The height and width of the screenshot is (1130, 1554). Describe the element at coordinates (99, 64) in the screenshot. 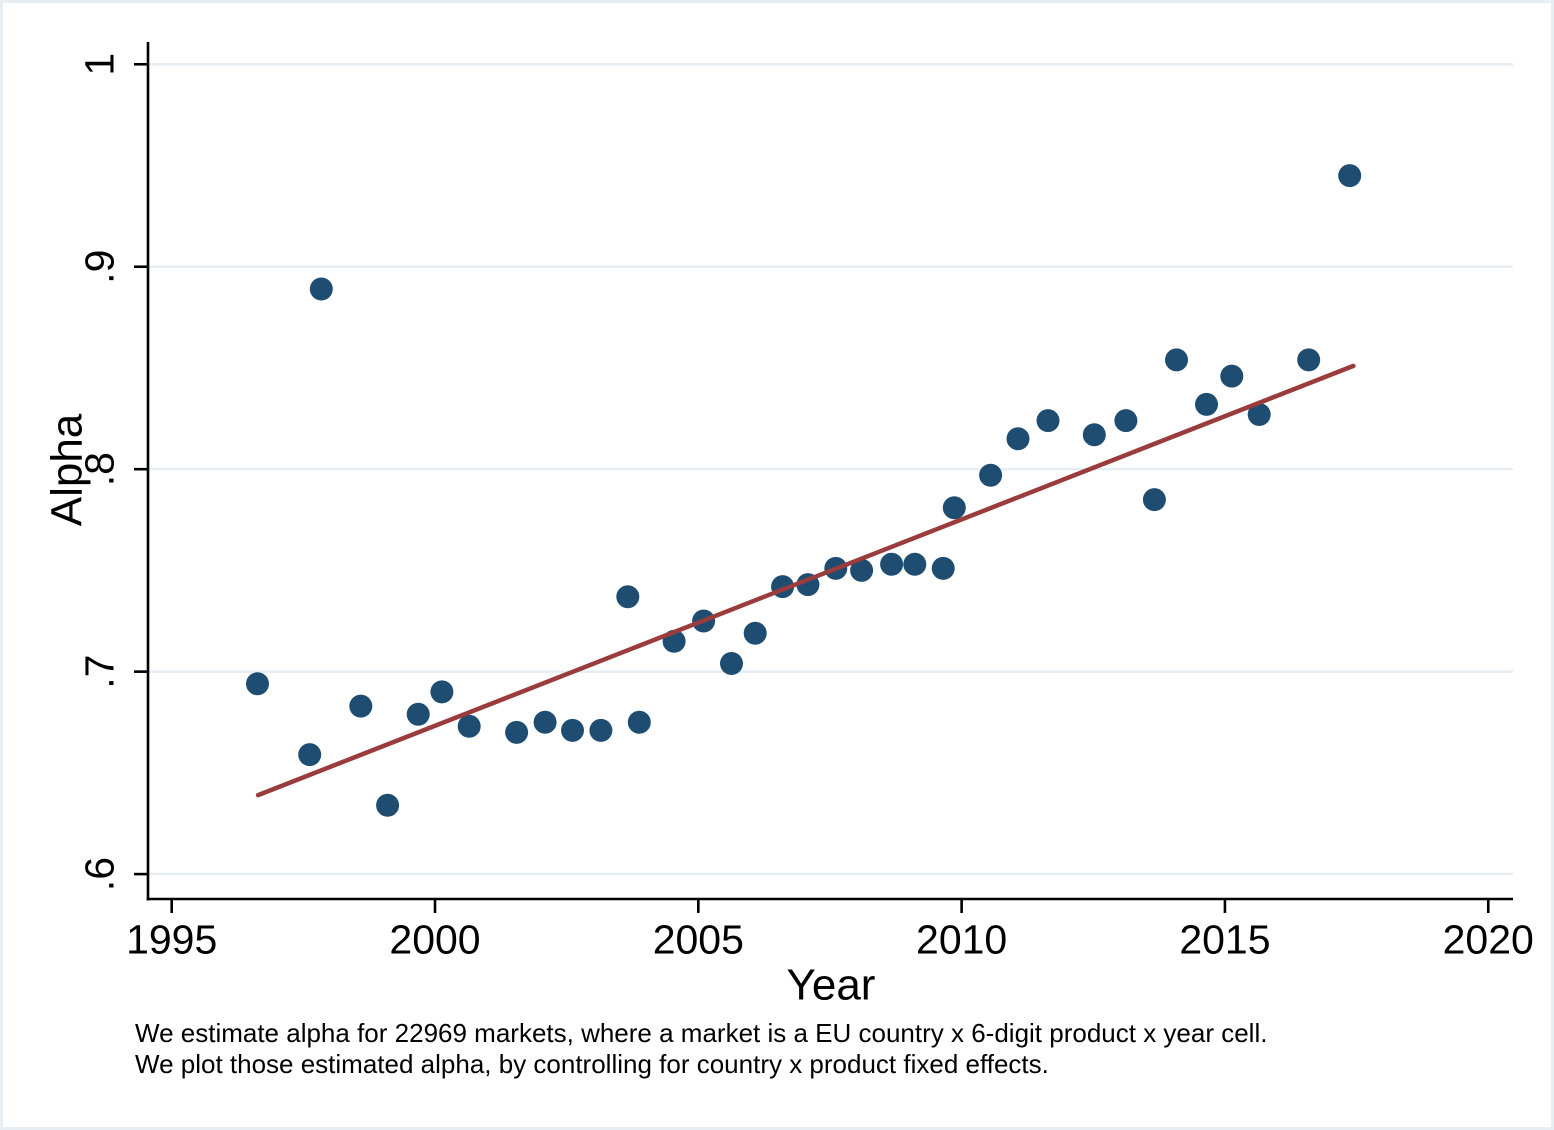

I see `y-tick-label: 1` at that location.